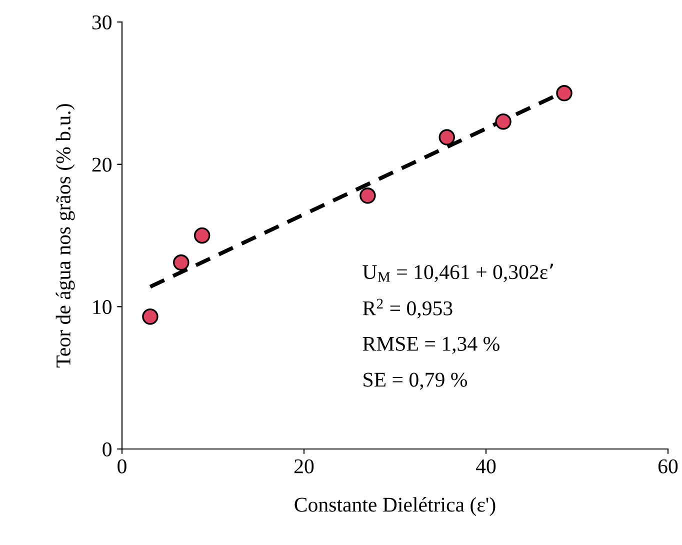  Describe the element at coordinates (65, 236) in the screenshot. I see `y-axis-title: Teor de água nos grãos (% b.u.)` at that location.